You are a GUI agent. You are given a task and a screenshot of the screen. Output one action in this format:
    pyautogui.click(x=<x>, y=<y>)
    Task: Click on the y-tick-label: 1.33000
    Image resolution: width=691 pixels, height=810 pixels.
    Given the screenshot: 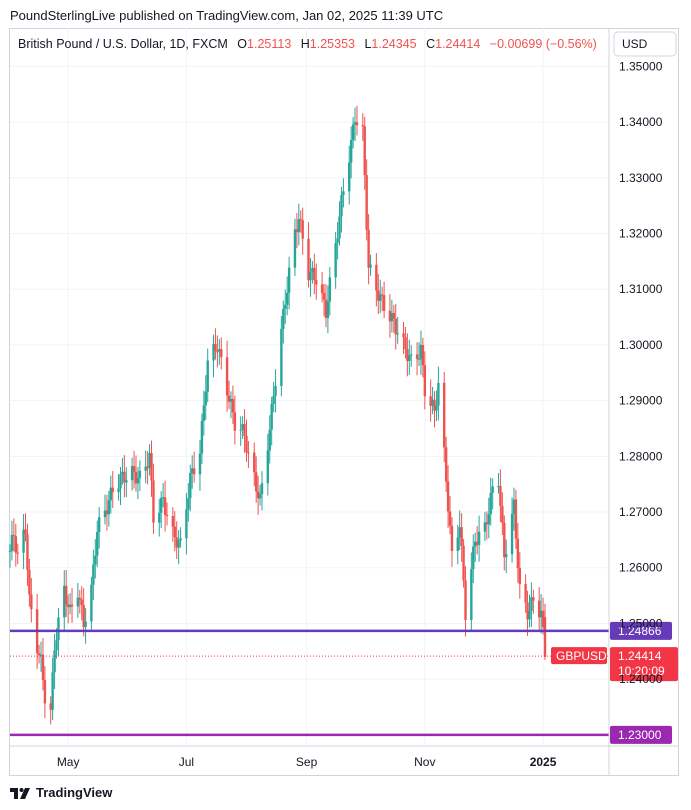 What is the action you would take?
    pyautogui.click(x=641, y=178)
    